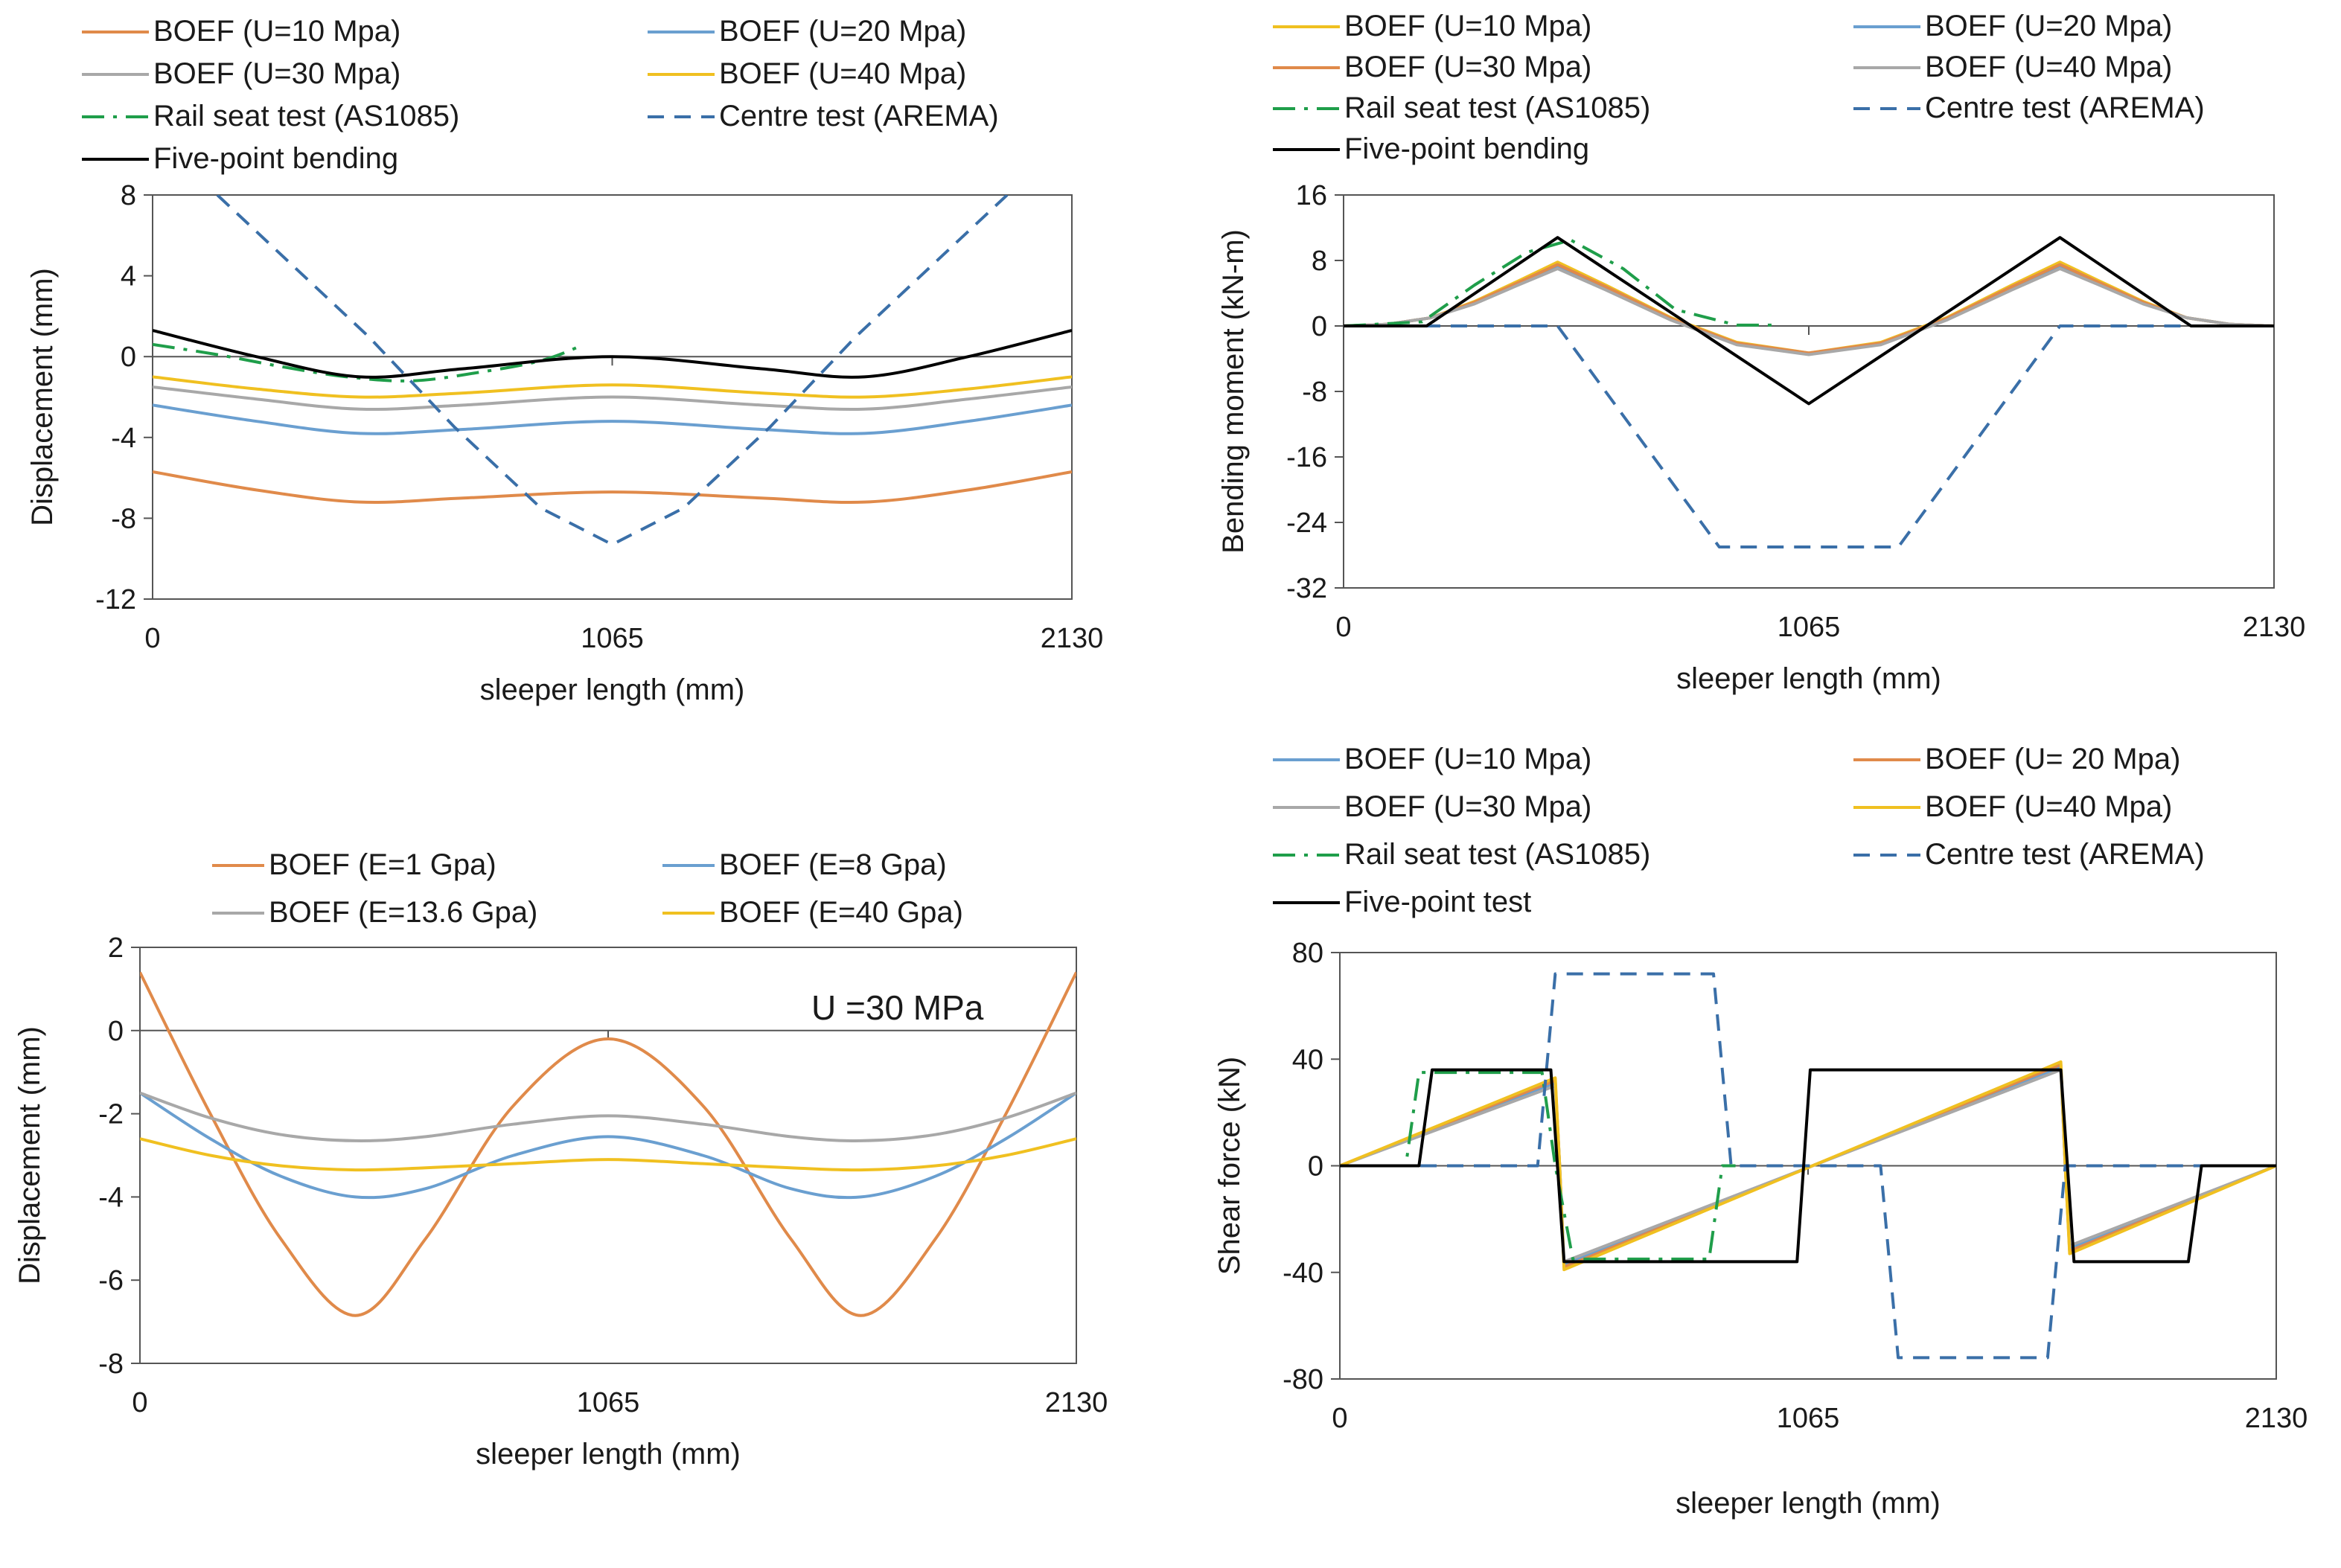  Describe the element at coordinates (382, 864) in the screenshot. I see `legend-label: BOEF (E=1 Gpa)` at that location.